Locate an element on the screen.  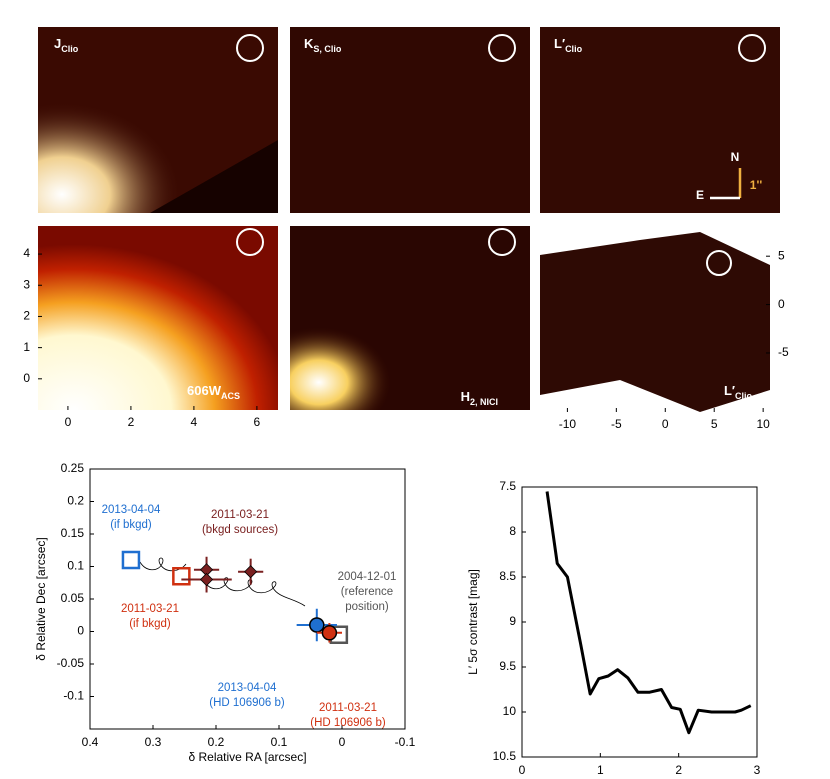
x-tick-label: 0.2 is located at coordinates (216, 742).